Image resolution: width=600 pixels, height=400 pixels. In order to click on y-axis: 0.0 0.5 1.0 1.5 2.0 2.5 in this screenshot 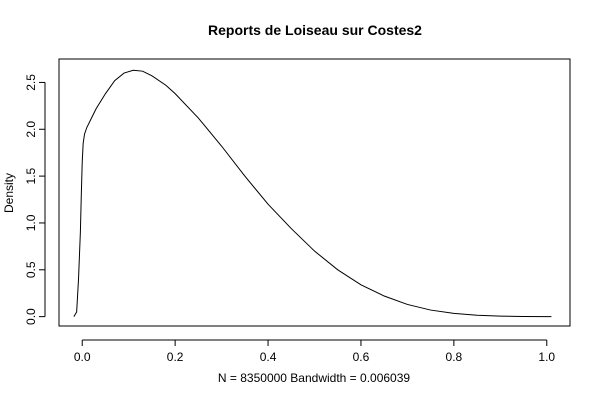, I will do `click(35, 199)`.